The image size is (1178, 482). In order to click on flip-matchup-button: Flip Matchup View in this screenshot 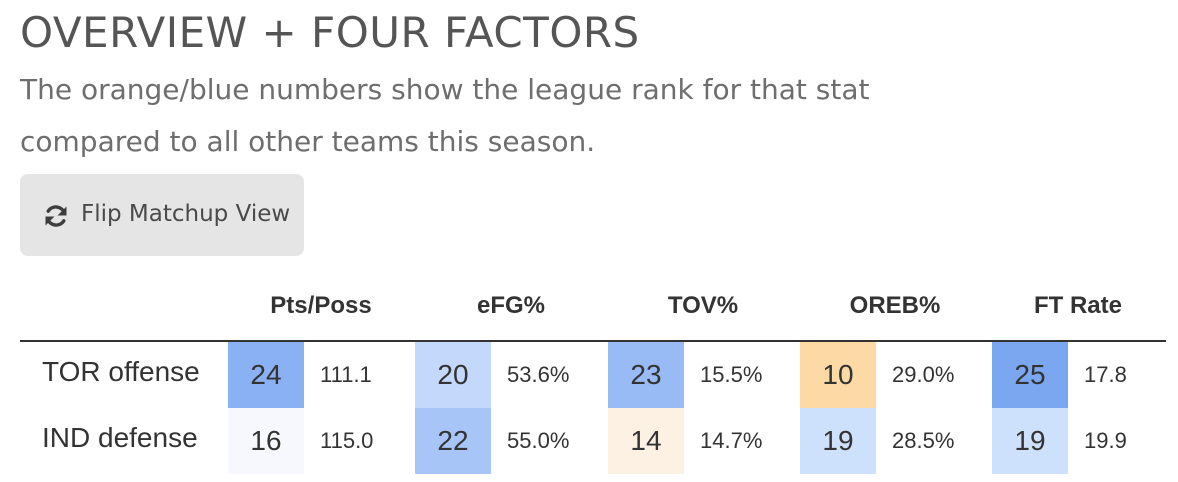, I will do `click(162, 215)`.